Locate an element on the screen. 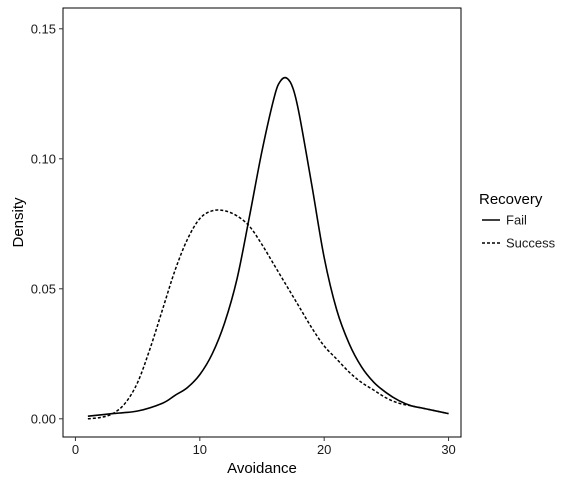 This screenshot has height=485, width=581. y-tick-label: 0.10 is located at coordinates (43, 158).